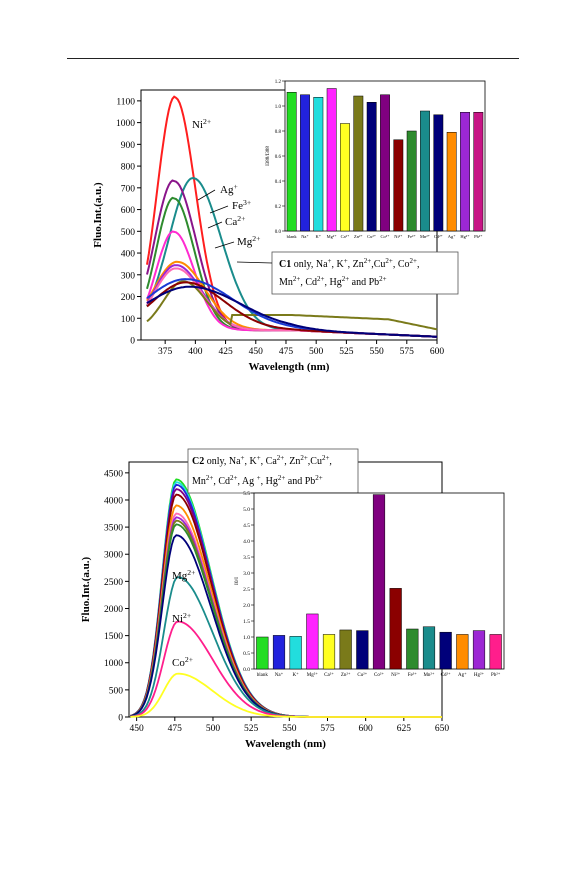 The width and height of the screenshot is (585, 893). Describe the element at coordinates (312, 675) in the screenshot. I see `inset-x-tick-label: Mg²⁺` at that location.